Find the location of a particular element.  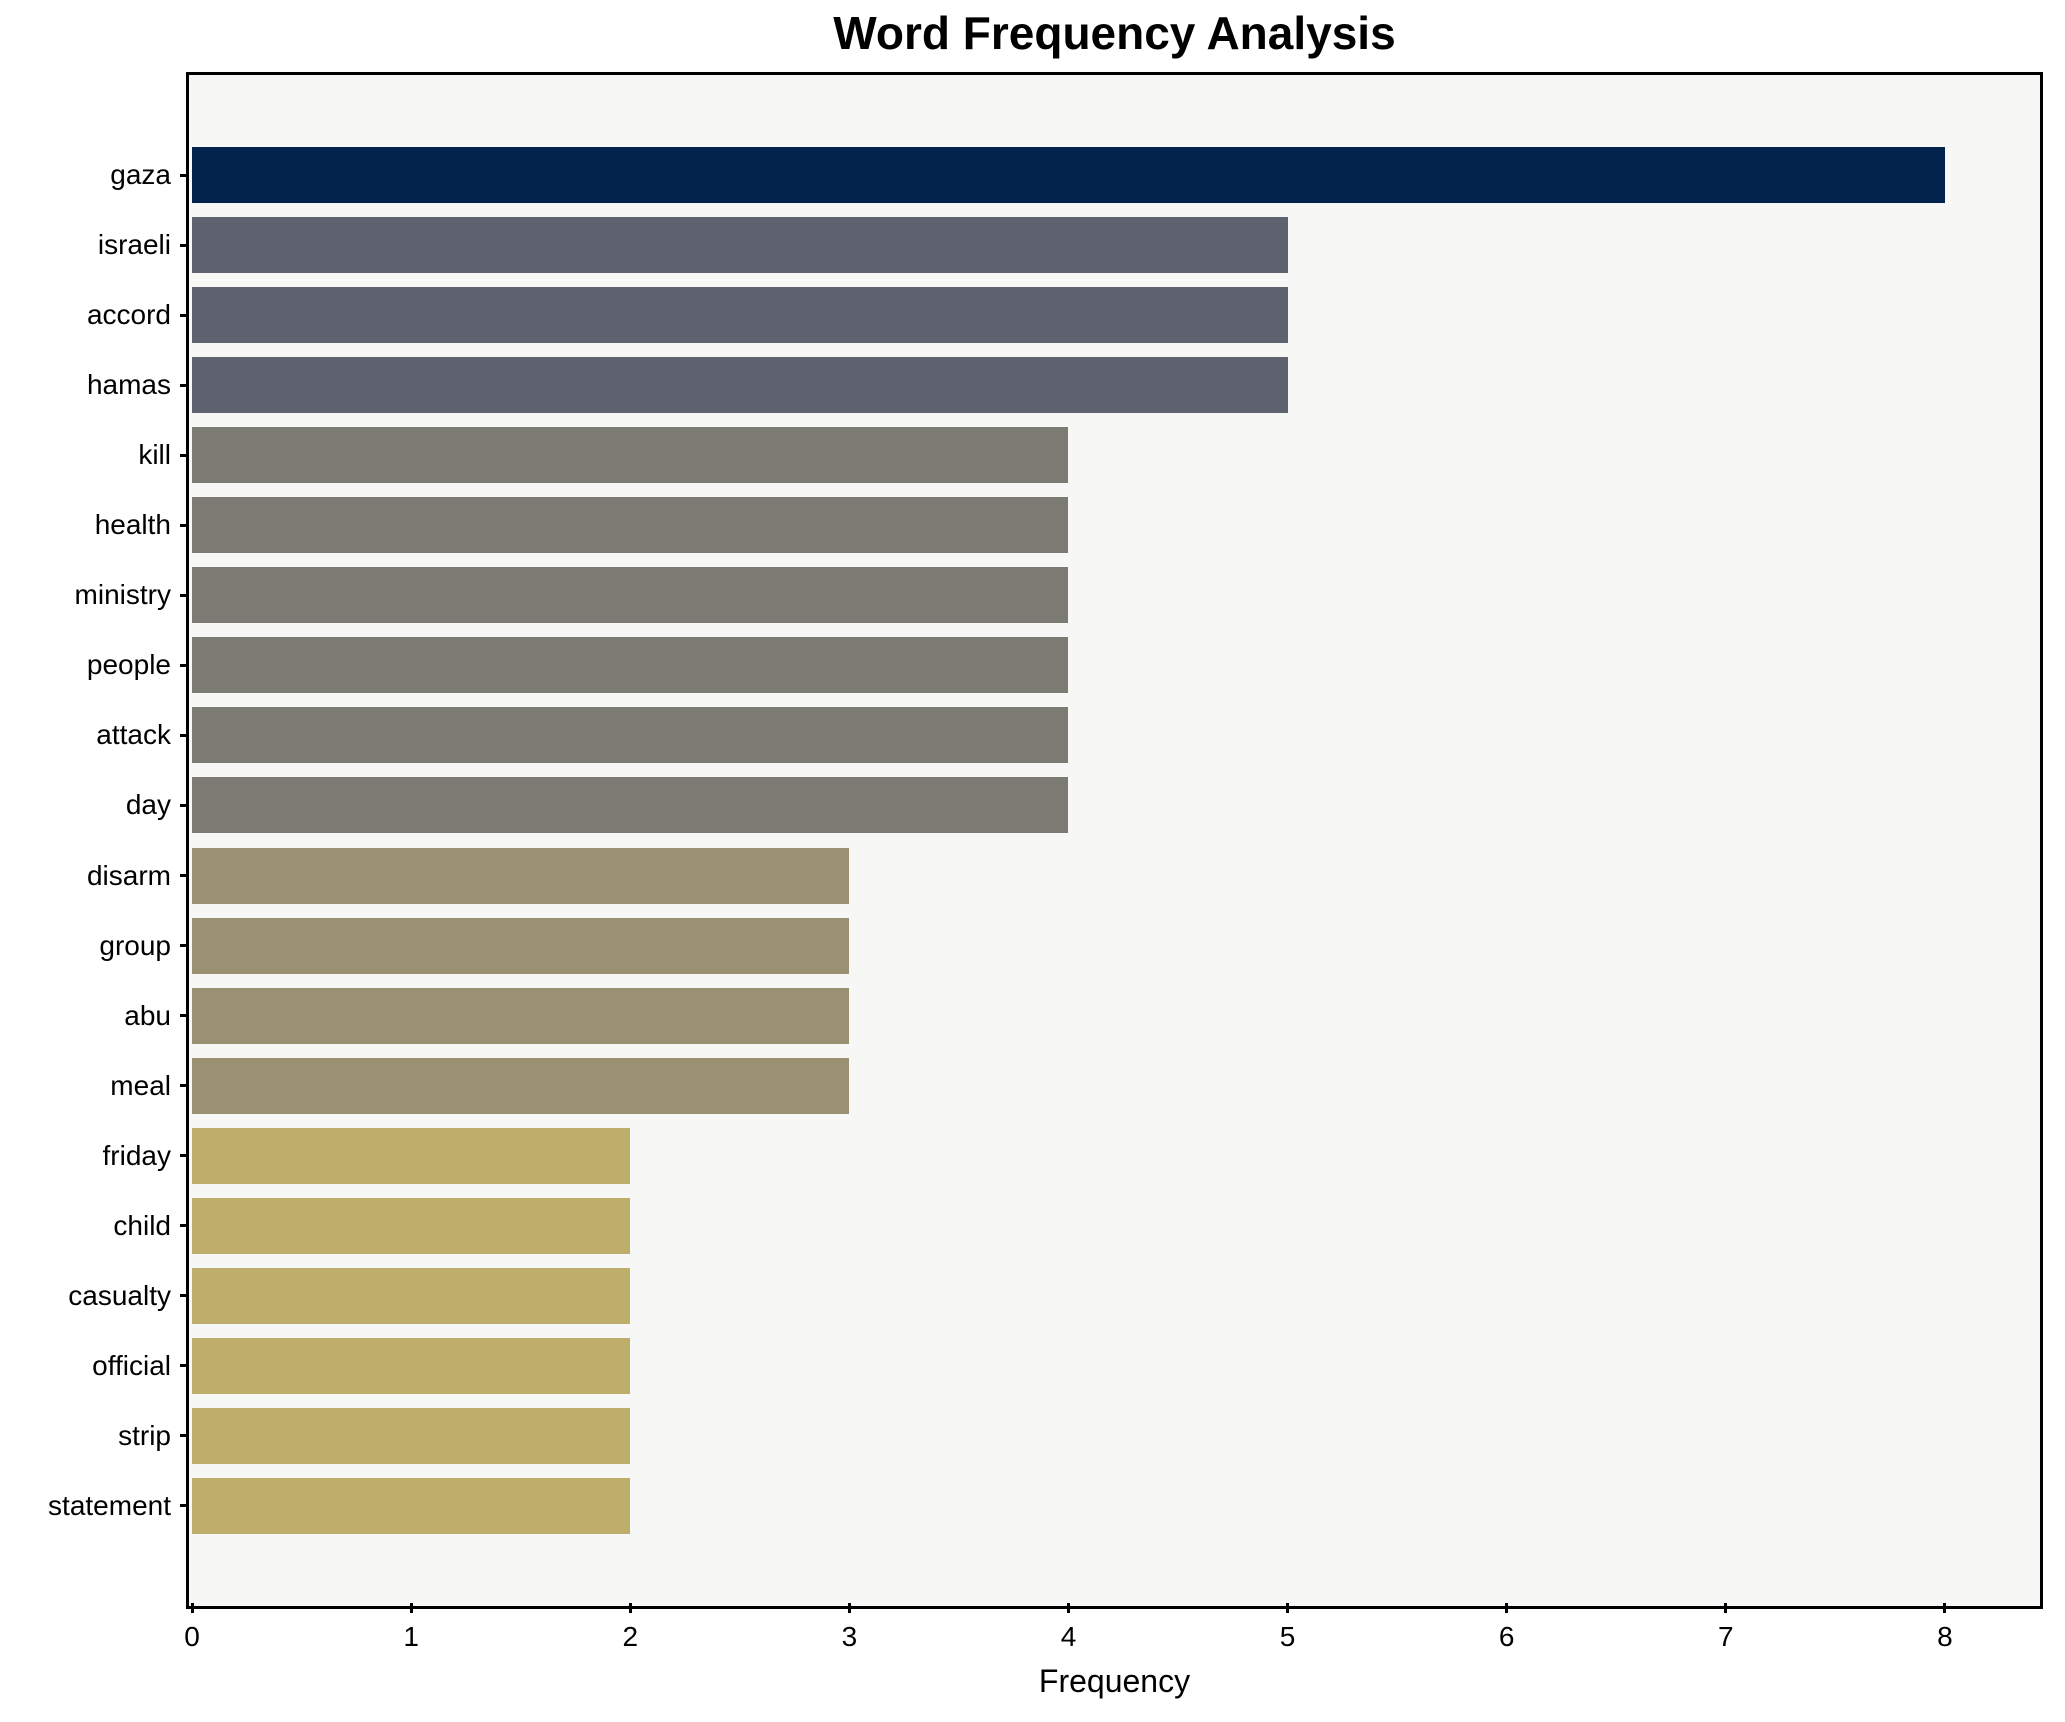

y-tick-label-friday: friday is located at coordinates (136, 1155).